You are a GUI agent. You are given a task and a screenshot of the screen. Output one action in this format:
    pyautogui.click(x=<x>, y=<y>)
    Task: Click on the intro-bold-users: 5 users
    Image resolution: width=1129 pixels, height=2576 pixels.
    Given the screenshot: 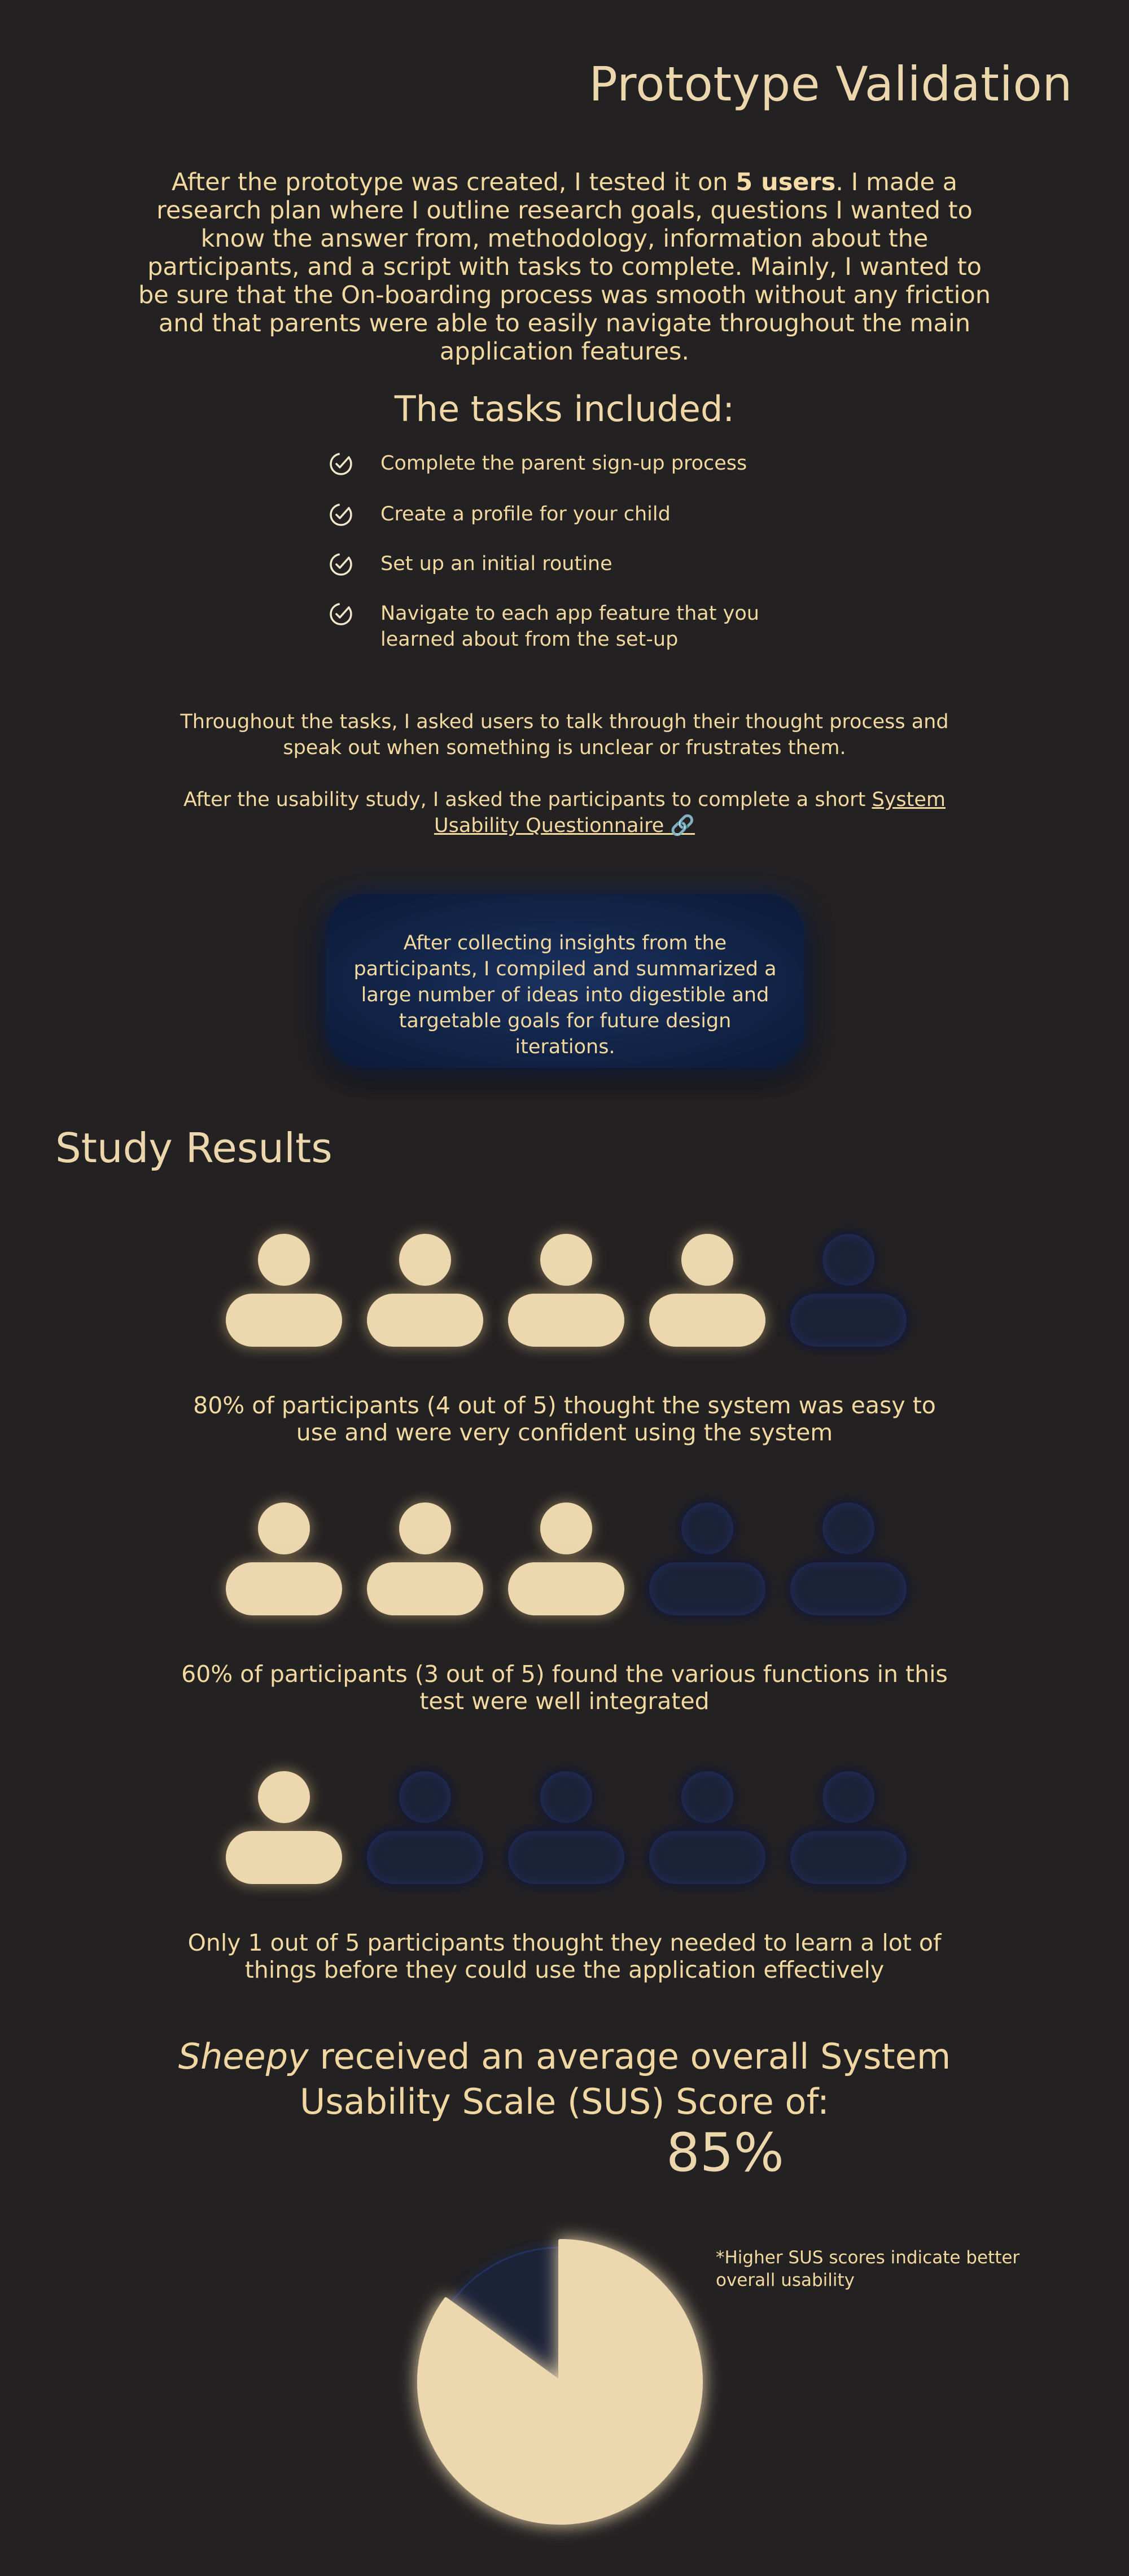 What is the action you would take?
    pyautogui.click(x=786, y=182)
    